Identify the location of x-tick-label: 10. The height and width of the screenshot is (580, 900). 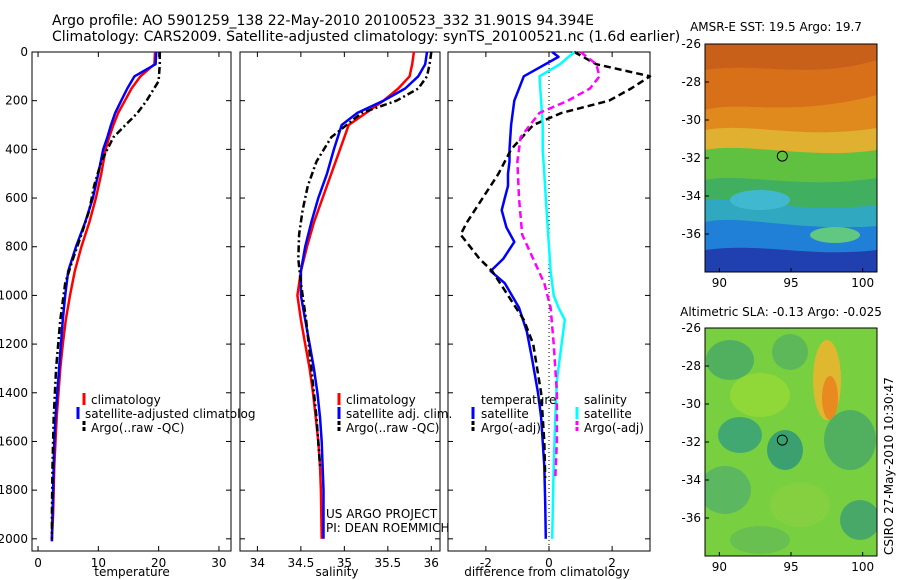
(98, 563).